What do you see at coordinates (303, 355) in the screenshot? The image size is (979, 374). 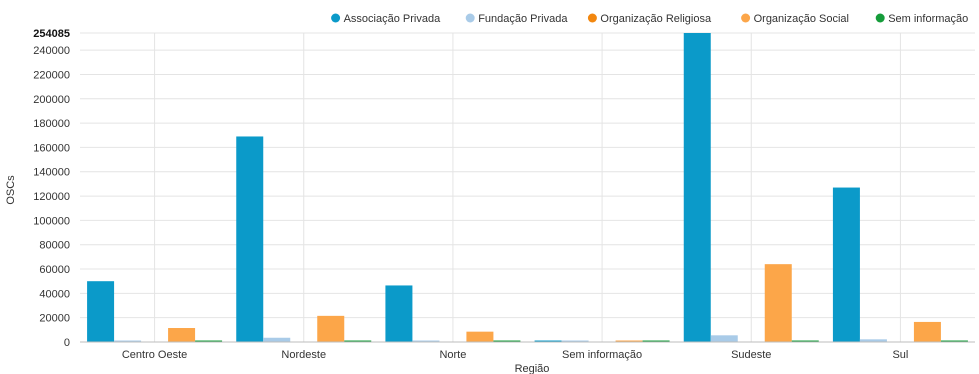 I see `x-tick-label: Nordeste` at bounding box center [303, 355].